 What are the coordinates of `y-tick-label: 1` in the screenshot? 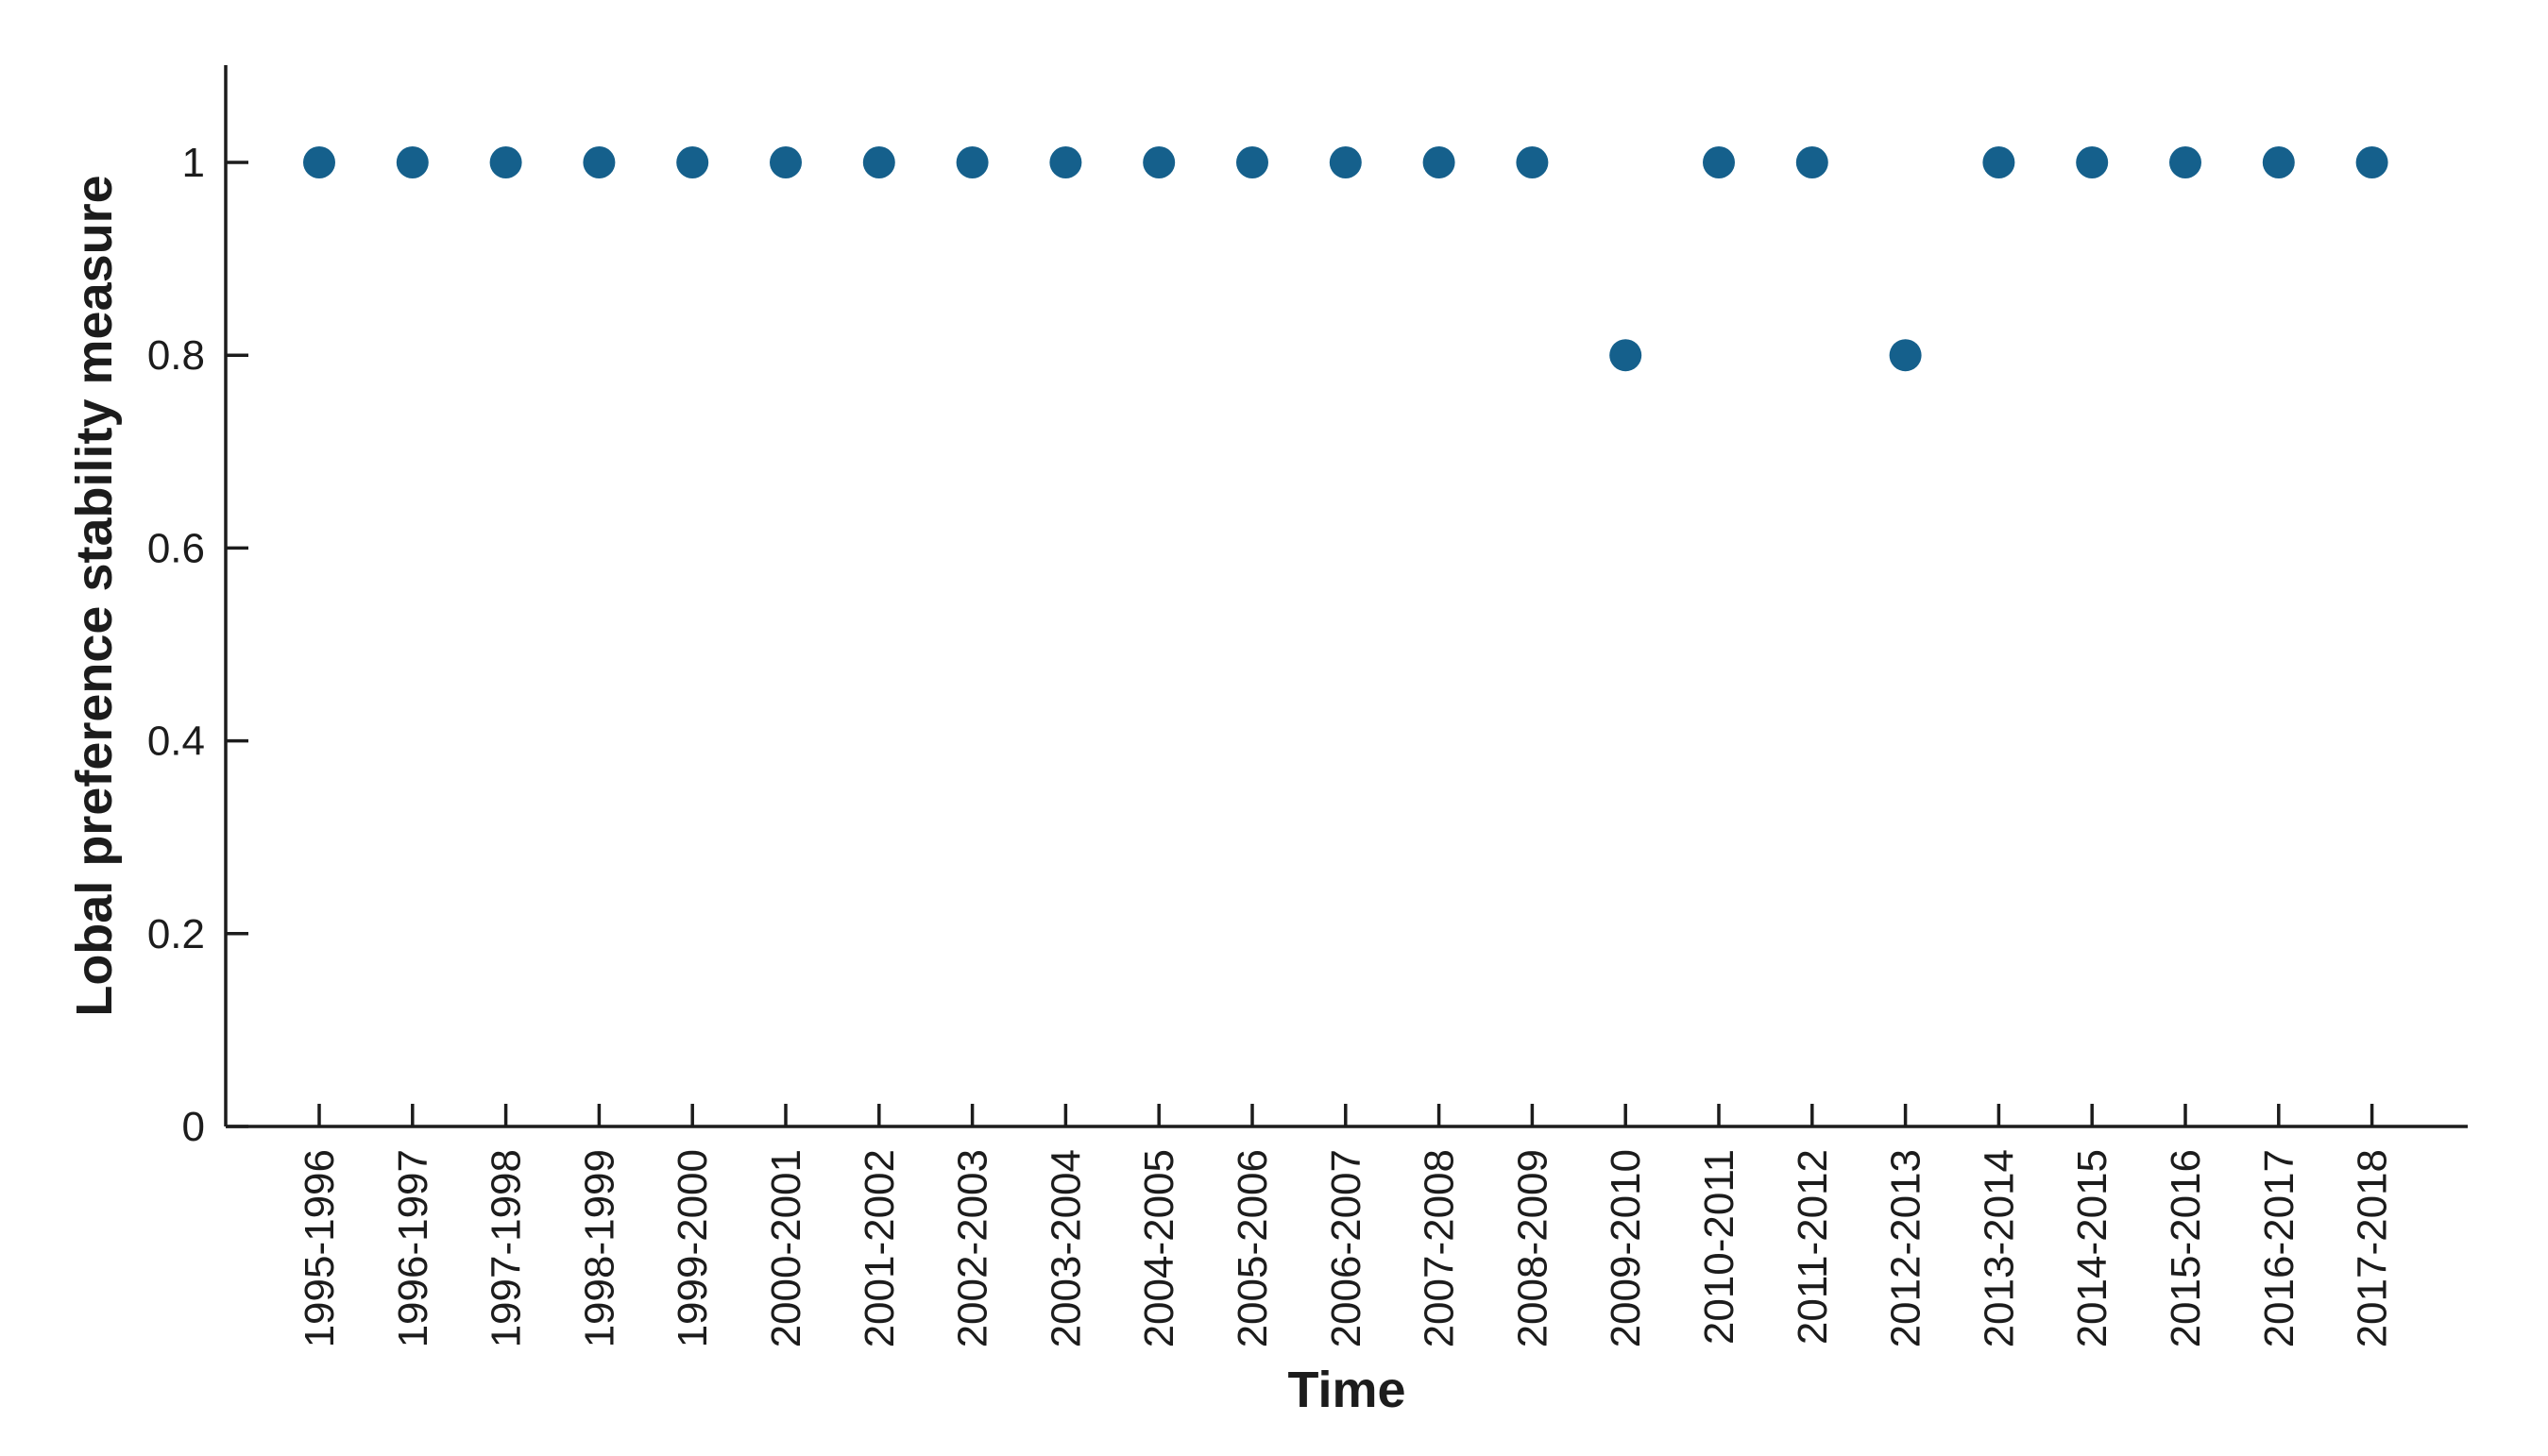 It's located at (194, 163).